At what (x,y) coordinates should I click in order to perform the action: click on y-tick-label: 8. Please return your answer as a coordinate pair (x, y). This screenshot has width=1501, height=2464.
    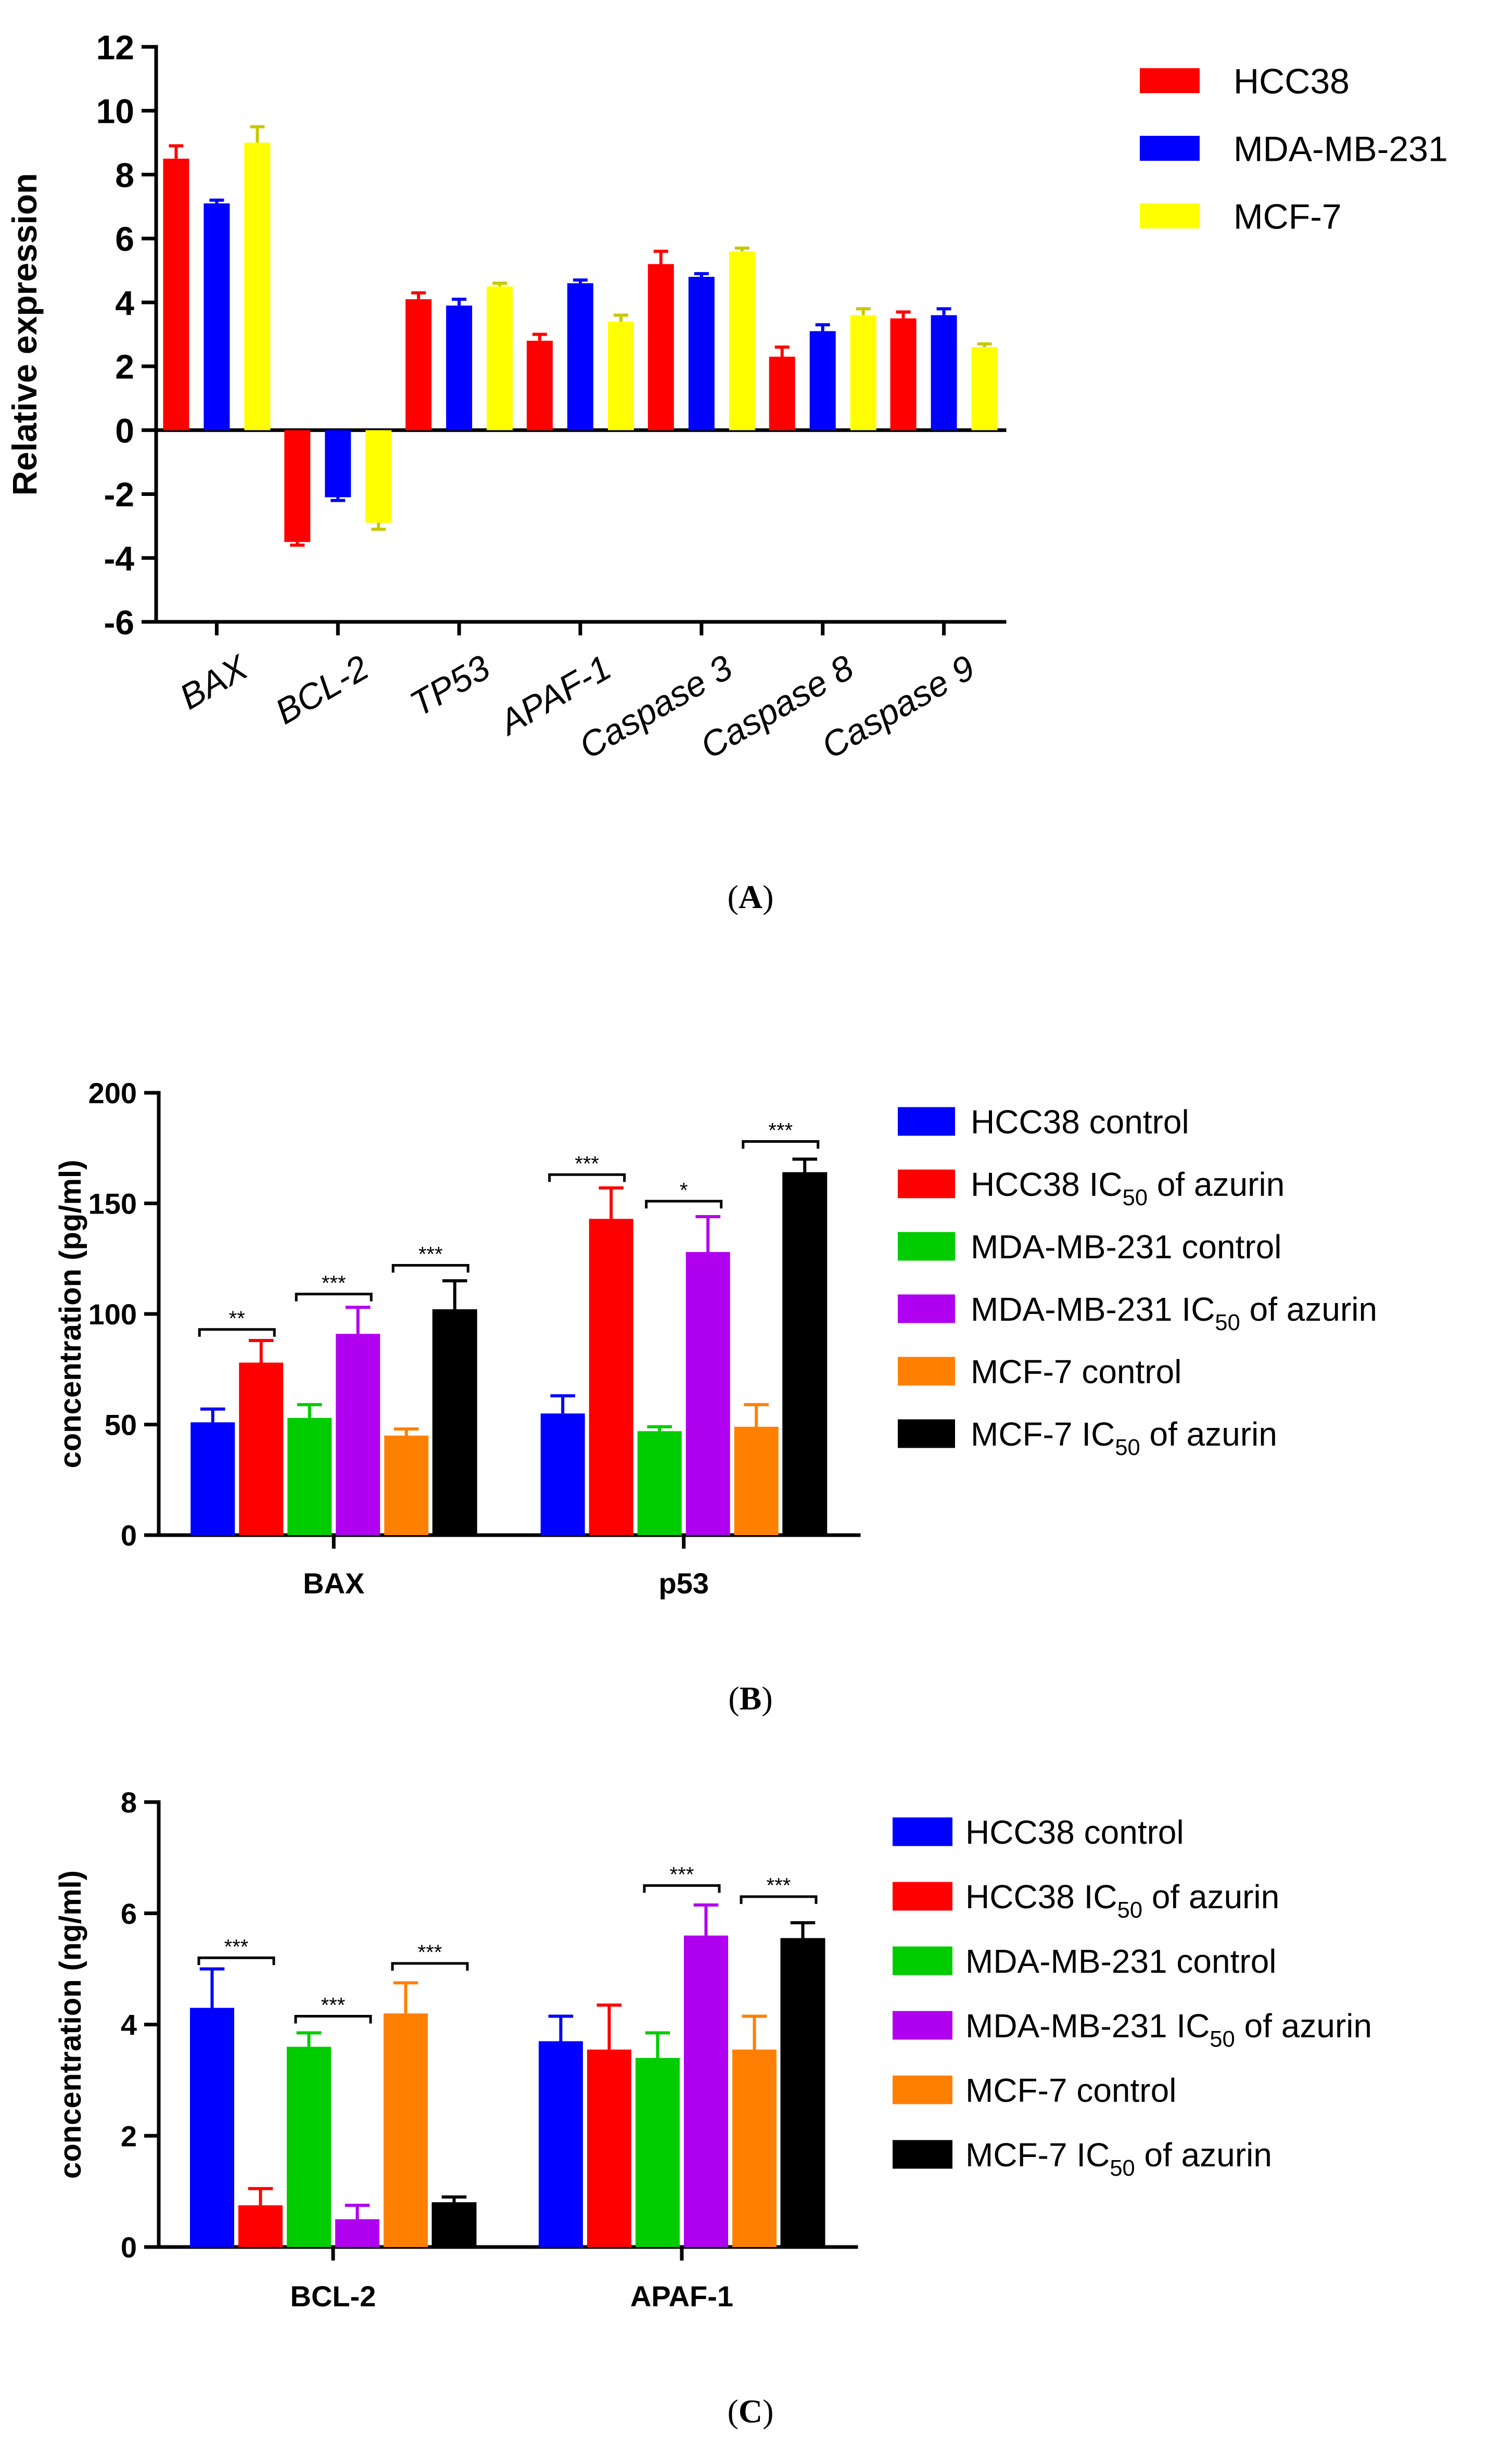
    Looking at the image, I should click on (129, 1803).